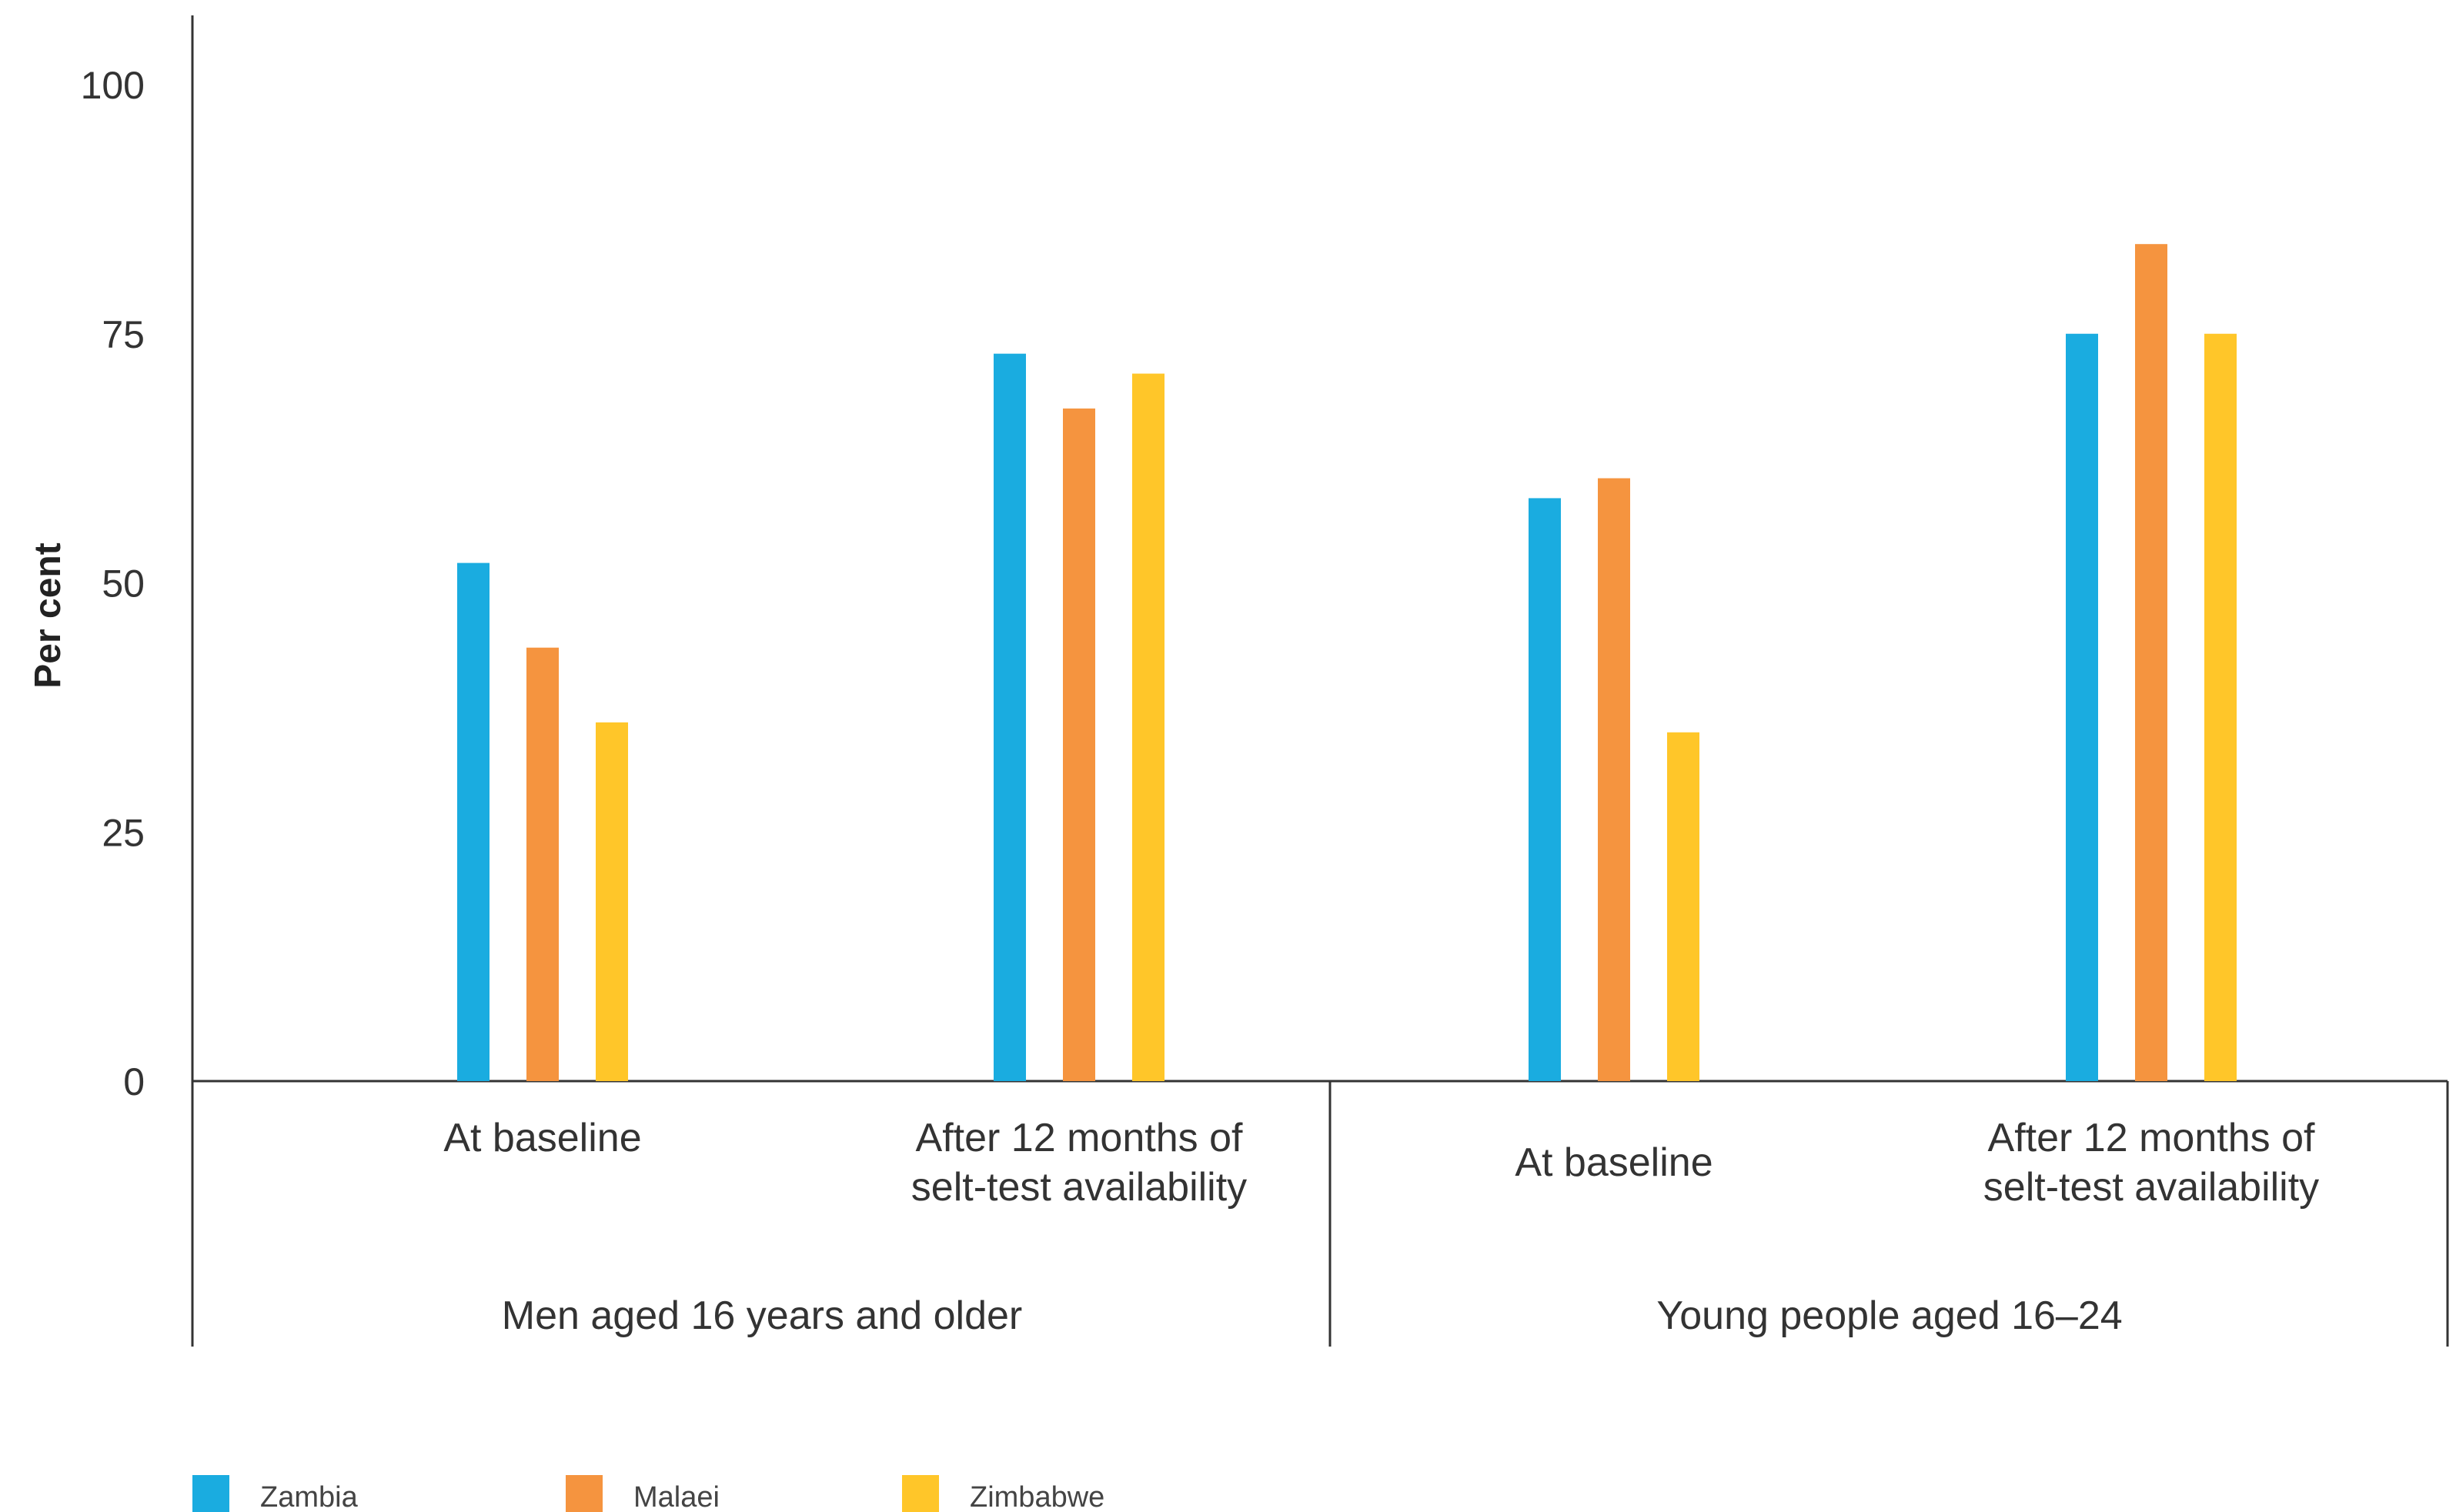 Image resolution: width=2456 pixels, height=1512 pixels. What do you see at coordinates (124, 832) in the screenshot?
I see `y-tick-label: 25` at bounding box center [124, 832].